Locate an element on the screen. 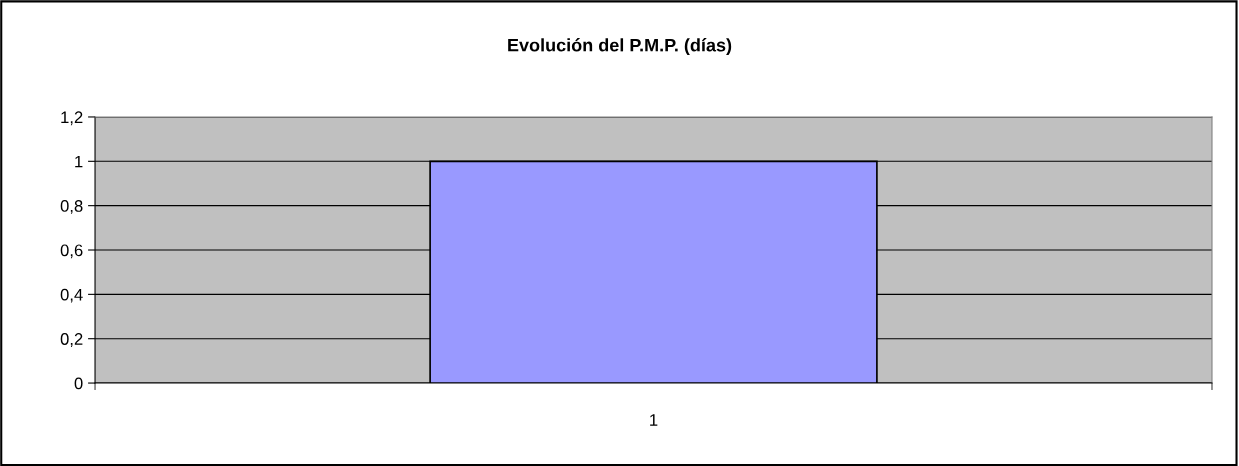 This screenshot has height=466, width=1239. y-tick-label: 0,8 is located at coordinates (71, 207).